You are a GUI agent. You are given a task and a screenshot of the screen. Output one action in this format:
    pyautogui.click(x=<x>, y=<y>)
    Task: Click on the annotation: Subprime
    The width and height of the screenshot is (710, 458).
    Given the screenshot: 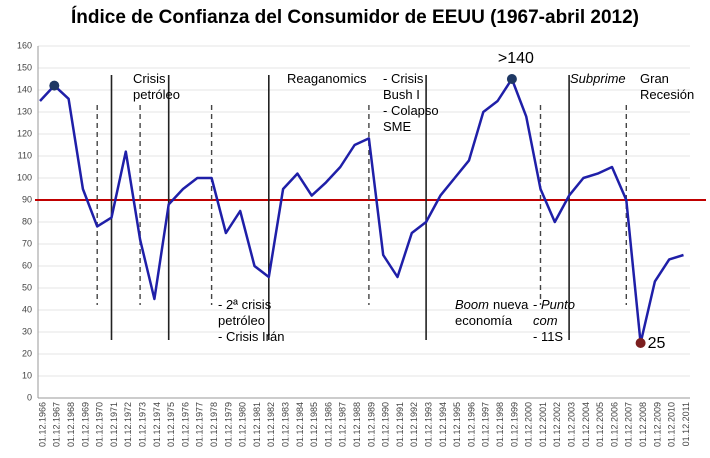 What is the action you would take?
    pyautogui.click(x=598, y=78)
    